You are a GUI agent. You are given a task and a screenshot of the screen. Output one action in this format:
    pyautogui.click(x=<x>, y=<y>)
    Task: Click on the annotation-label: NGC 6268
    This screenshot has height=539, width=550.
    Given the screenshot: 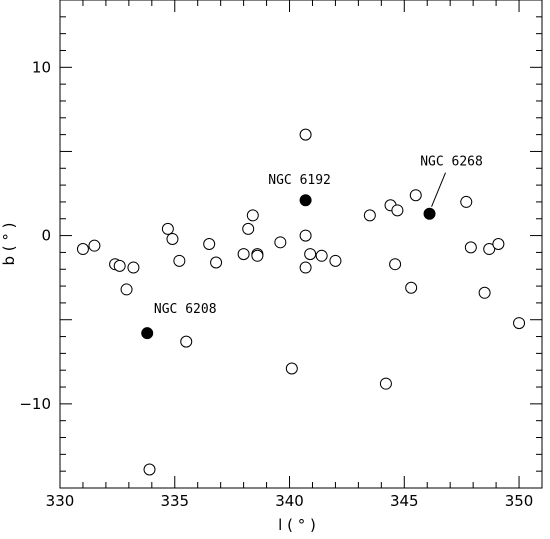 What is the action you would take?
    pyautogui.click(x=451, y=162)
    